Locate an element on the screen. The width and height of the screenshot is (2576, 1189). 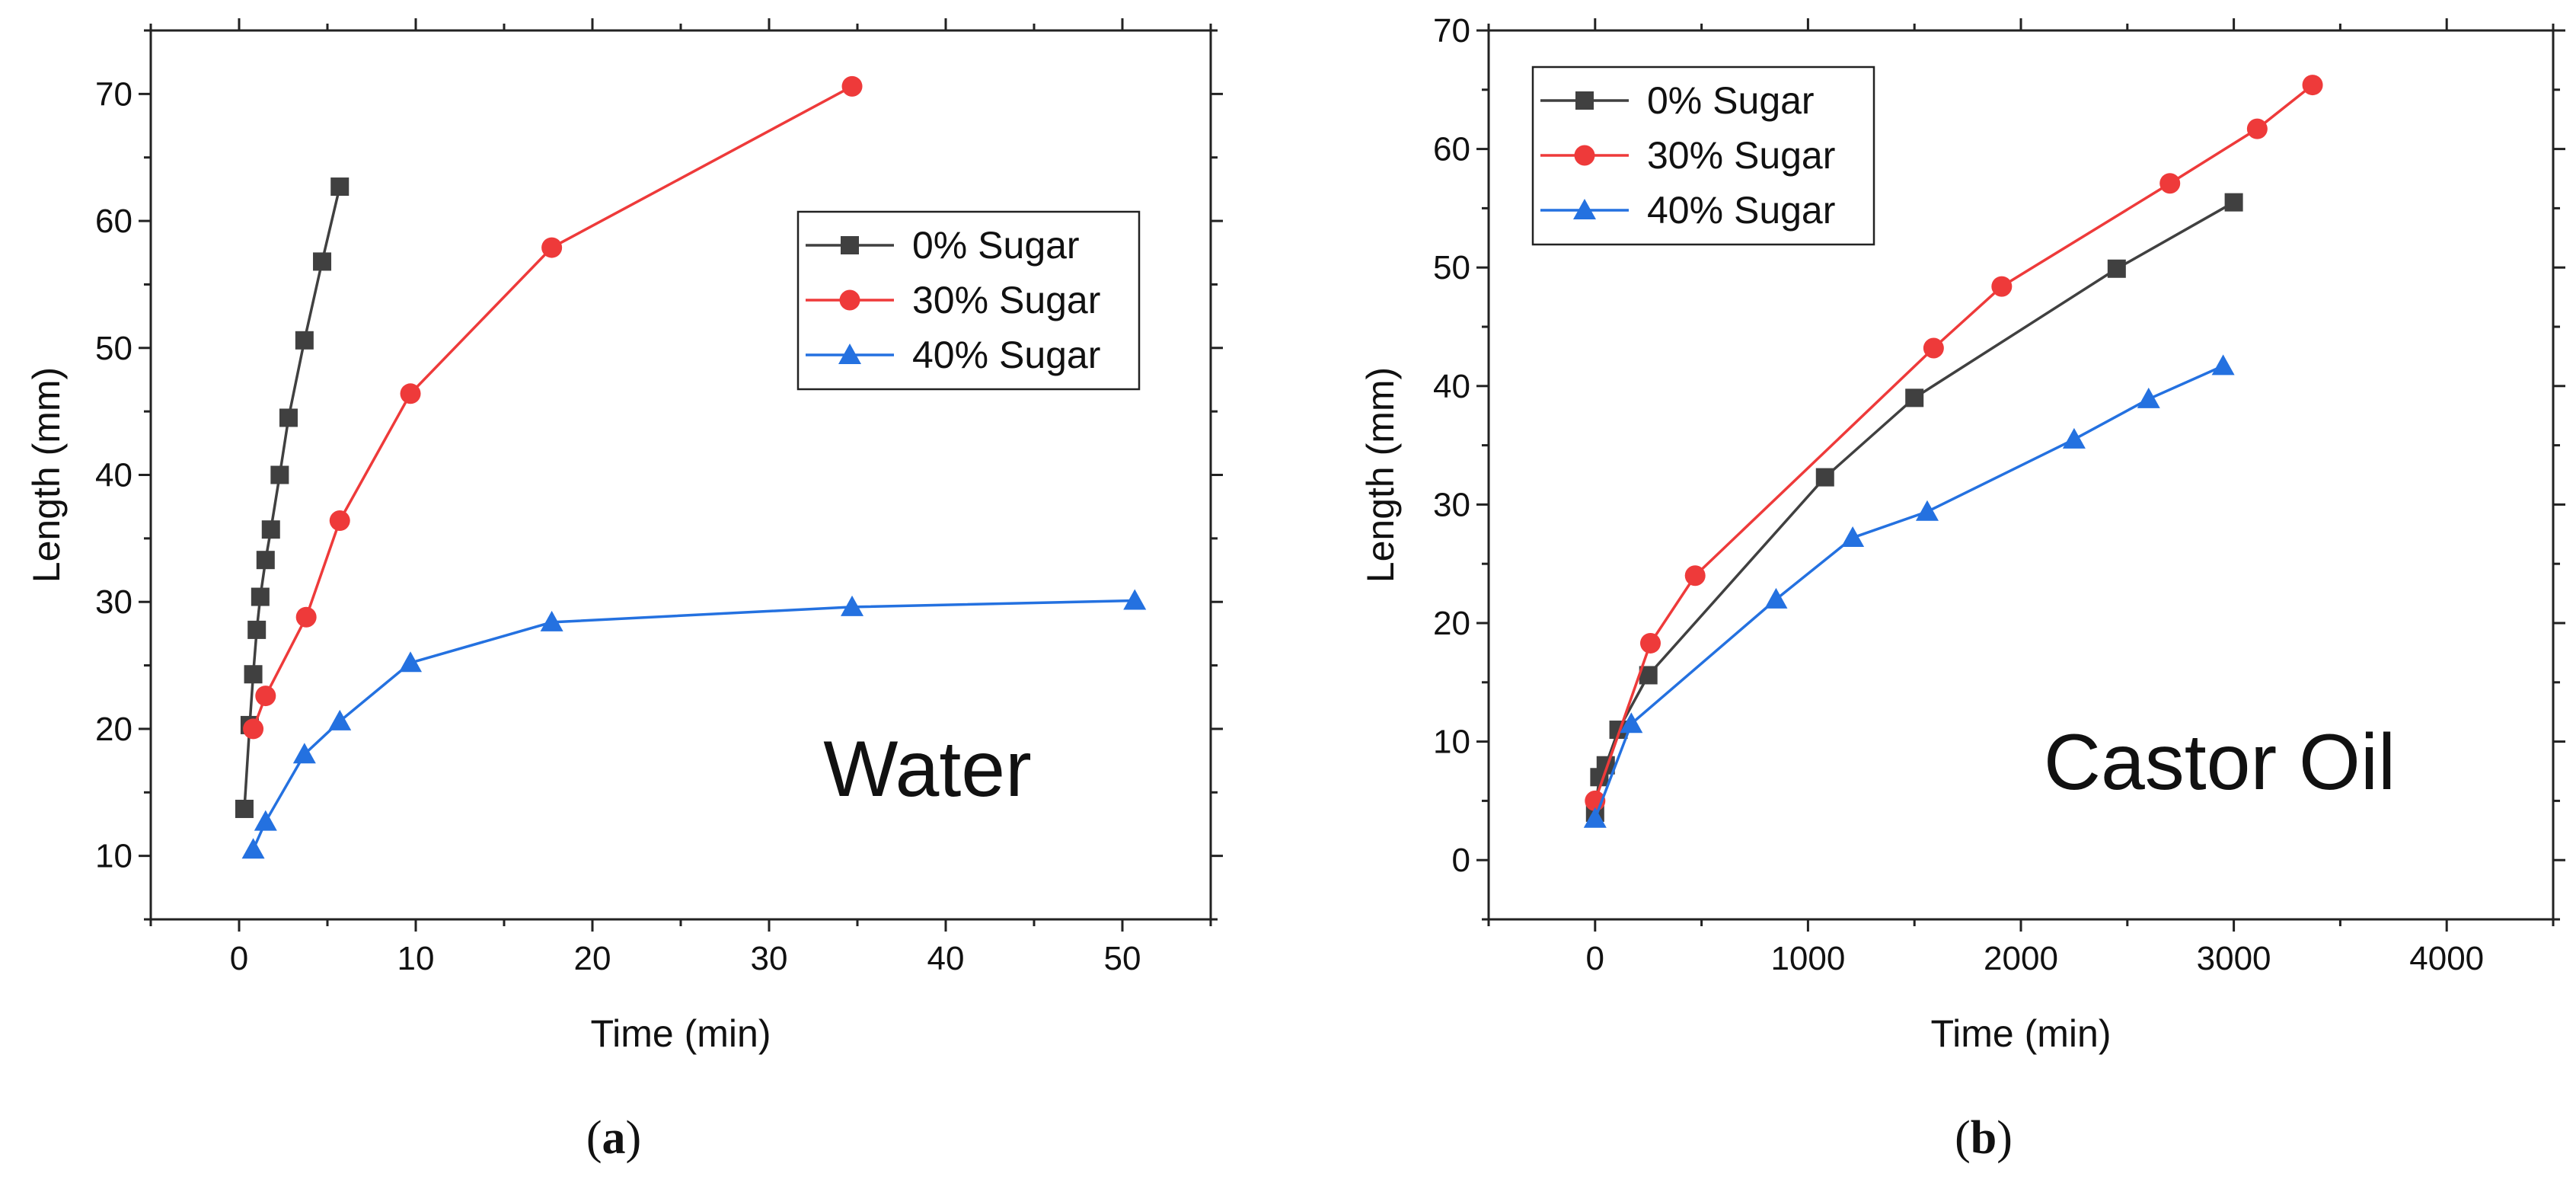
panel-a-legend: 0% Sugar 30% Sugar 40% Sugar is located at coordinates (968, 300).